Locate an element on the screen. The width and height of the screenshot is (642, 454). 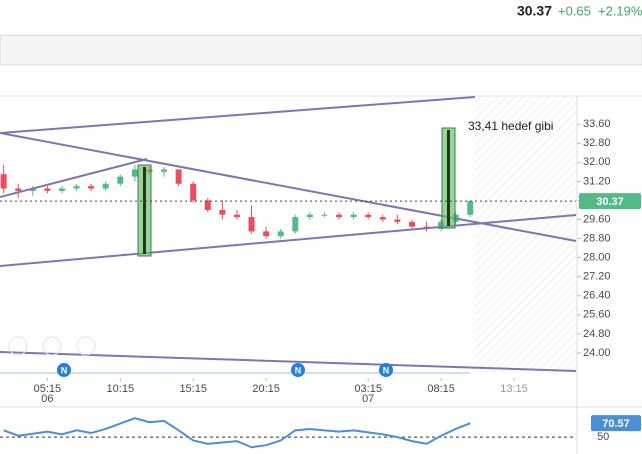
x-tick-label: 05:15 is located at coordinates (48, 389).